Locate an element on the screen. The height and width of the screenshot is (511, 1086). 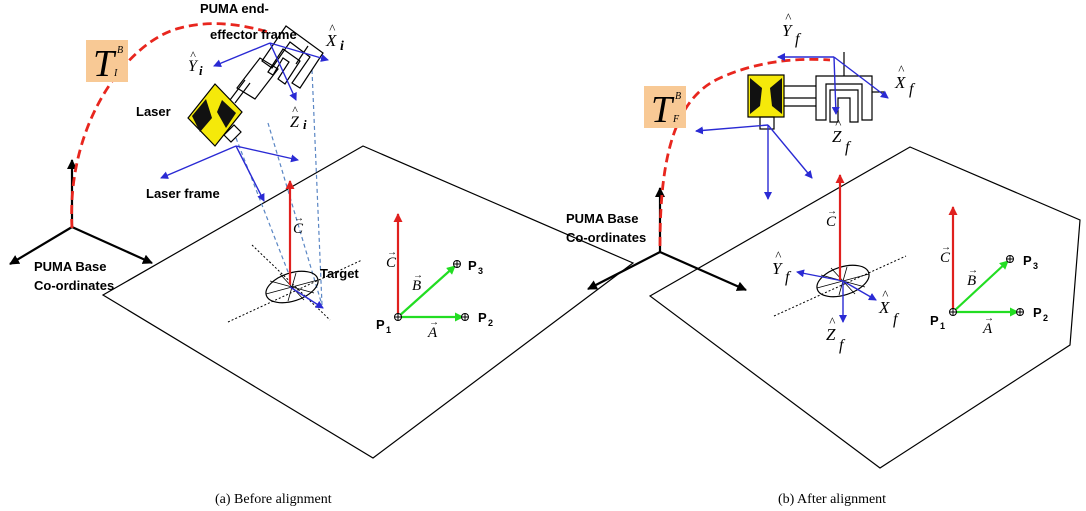
target-label: Target is located at coordinates (339, 273).